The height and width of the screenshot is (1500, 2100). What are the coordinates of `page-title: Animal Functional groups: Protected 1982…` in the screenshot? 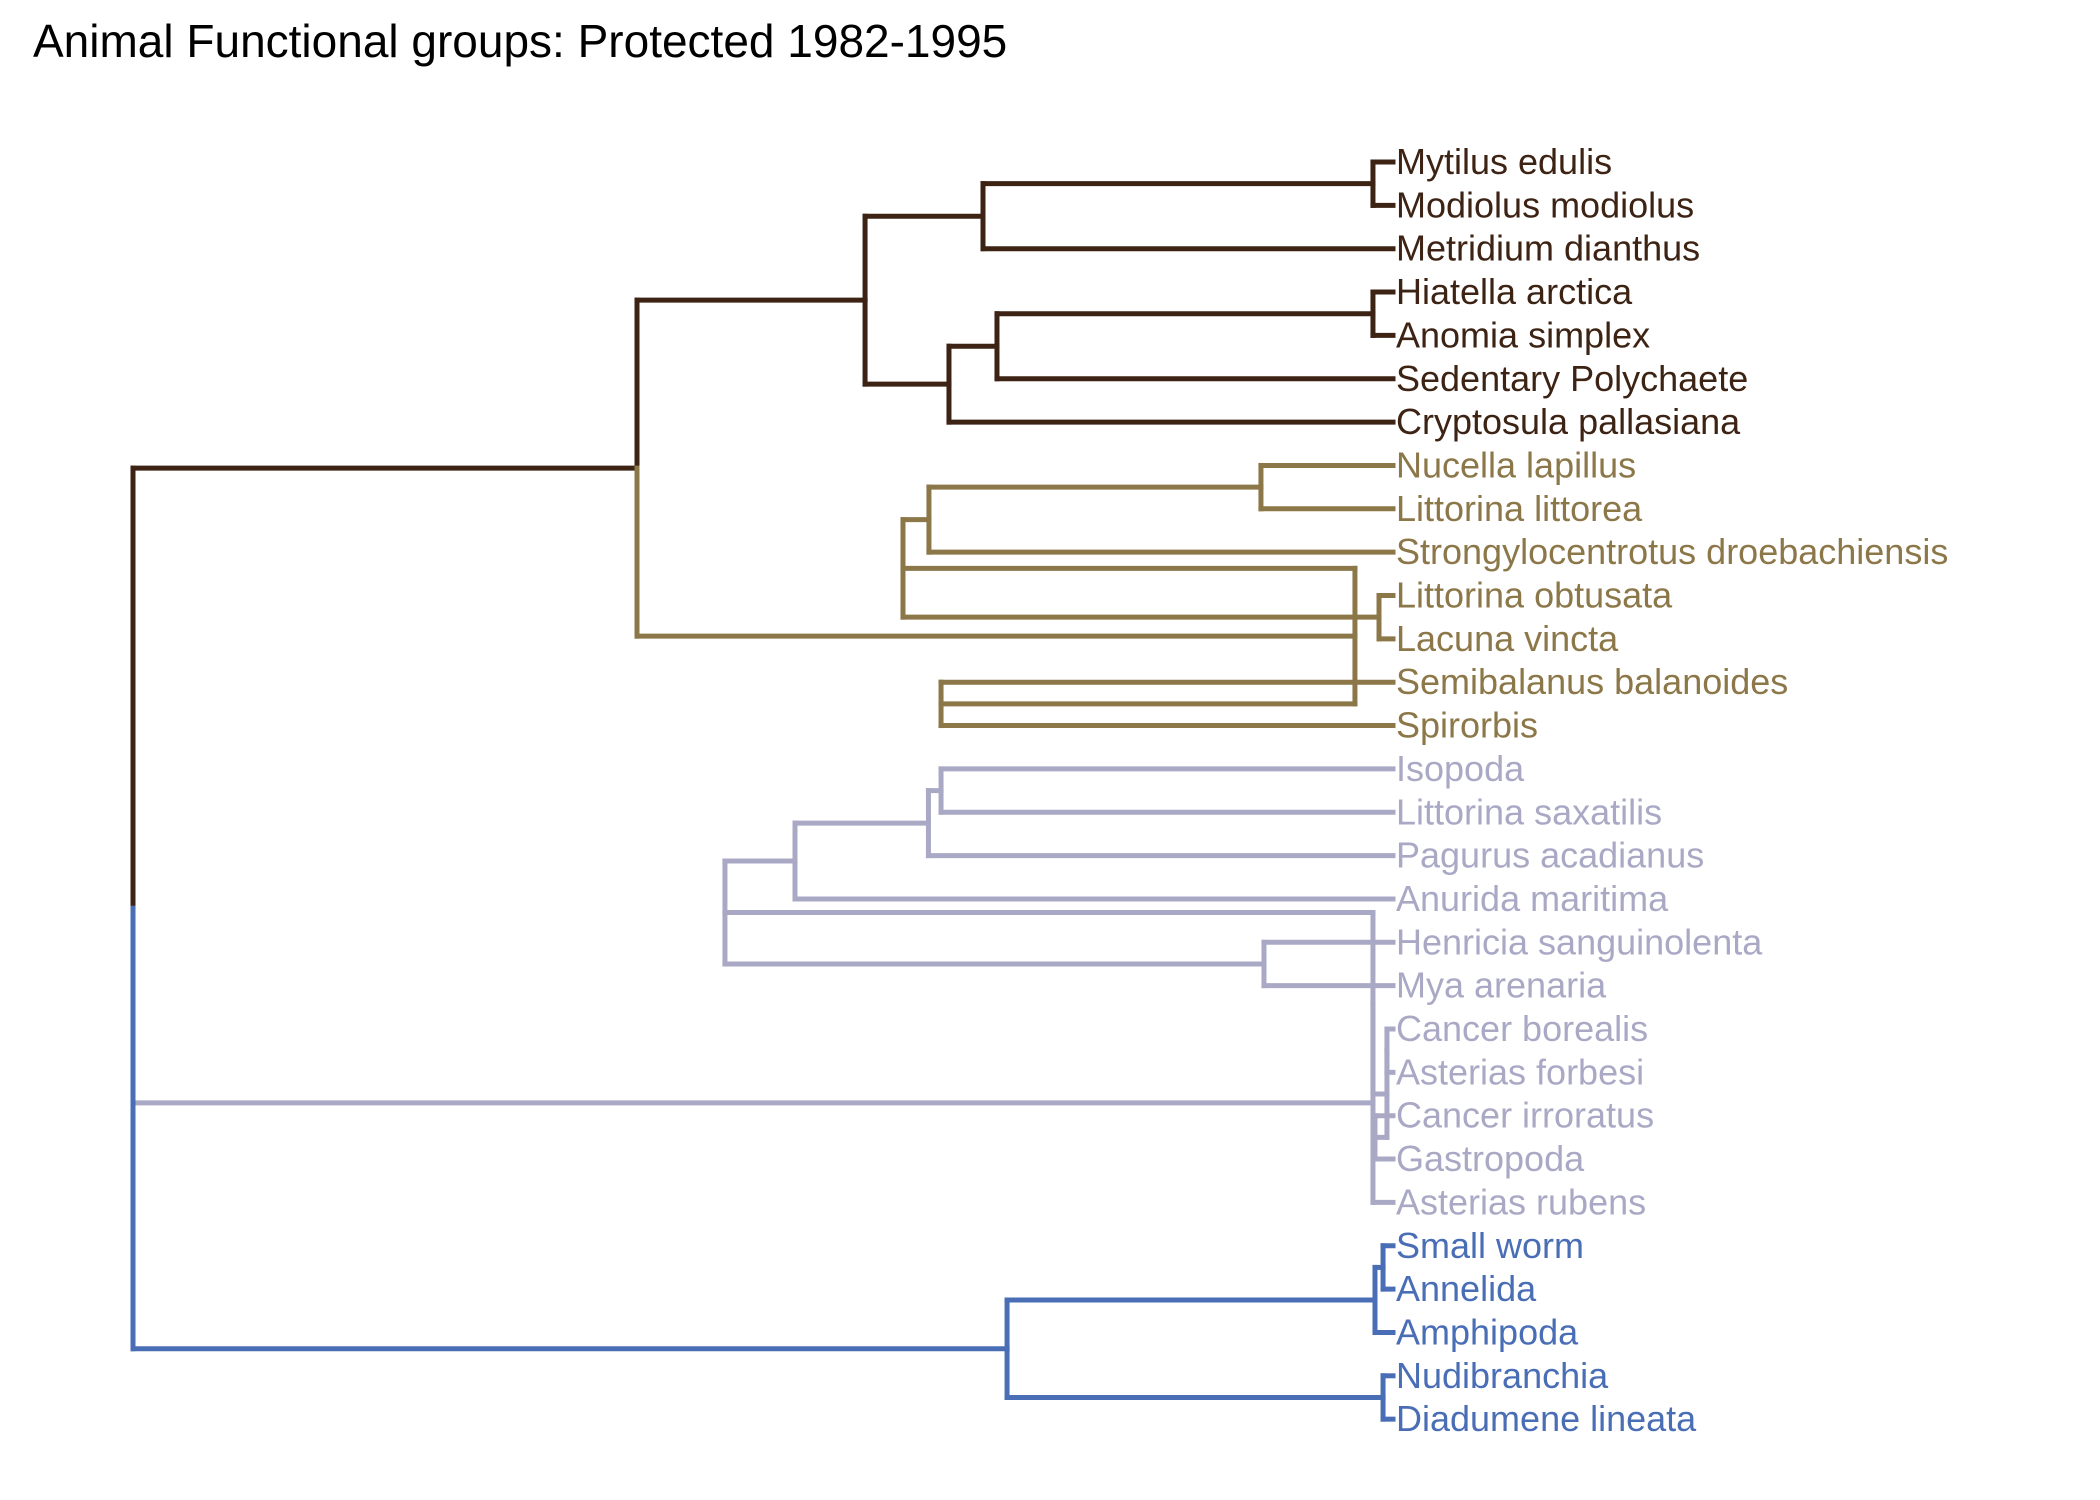 It's located at (520, 41).